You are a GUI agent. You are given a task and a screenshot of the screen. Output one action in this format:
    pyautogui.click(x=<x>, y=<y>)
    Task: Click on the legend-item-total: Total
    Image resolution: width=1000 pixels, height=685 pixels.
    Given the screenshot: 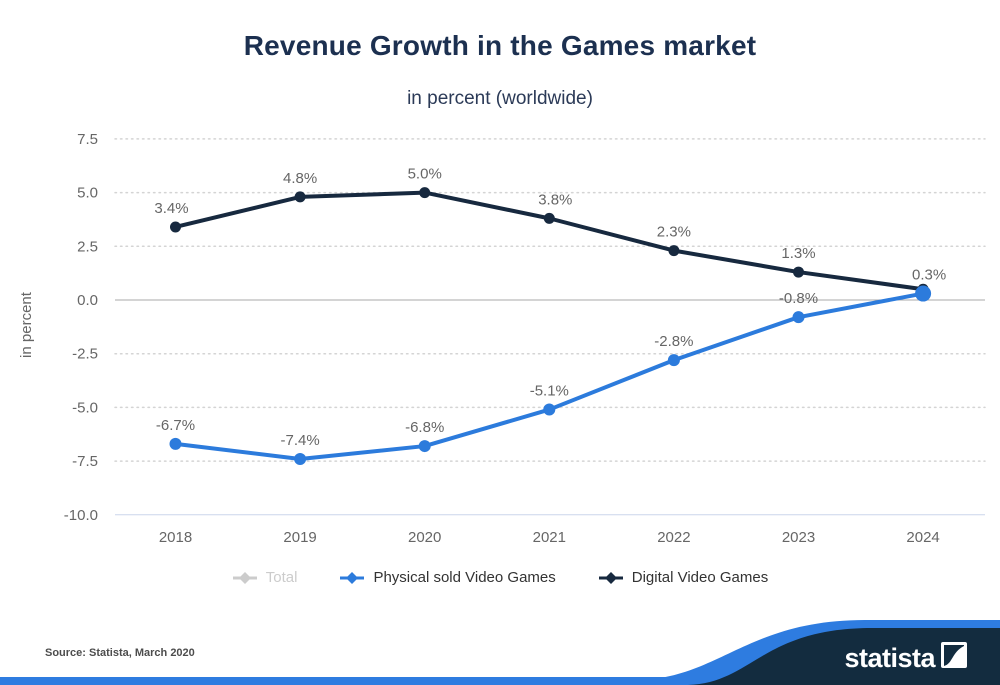 What is the action you would take?
    pyautogui.click(x=265, y=577)
    